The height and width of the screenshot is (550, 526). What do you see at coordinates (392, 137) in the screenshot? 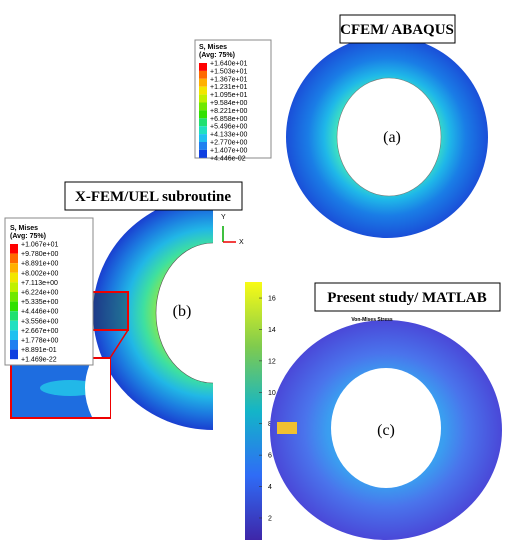
I see `panel-label: (a)` at bounding box center [392, 137].